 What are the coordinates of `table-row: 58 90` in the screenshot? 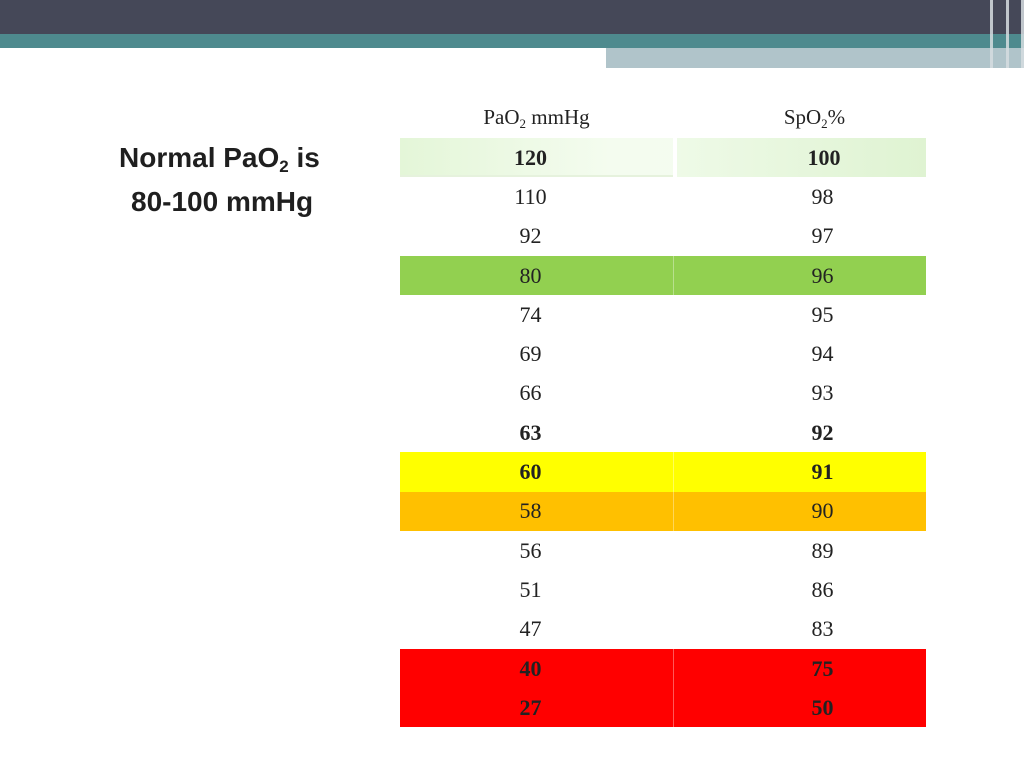 It's located at (663, 511).